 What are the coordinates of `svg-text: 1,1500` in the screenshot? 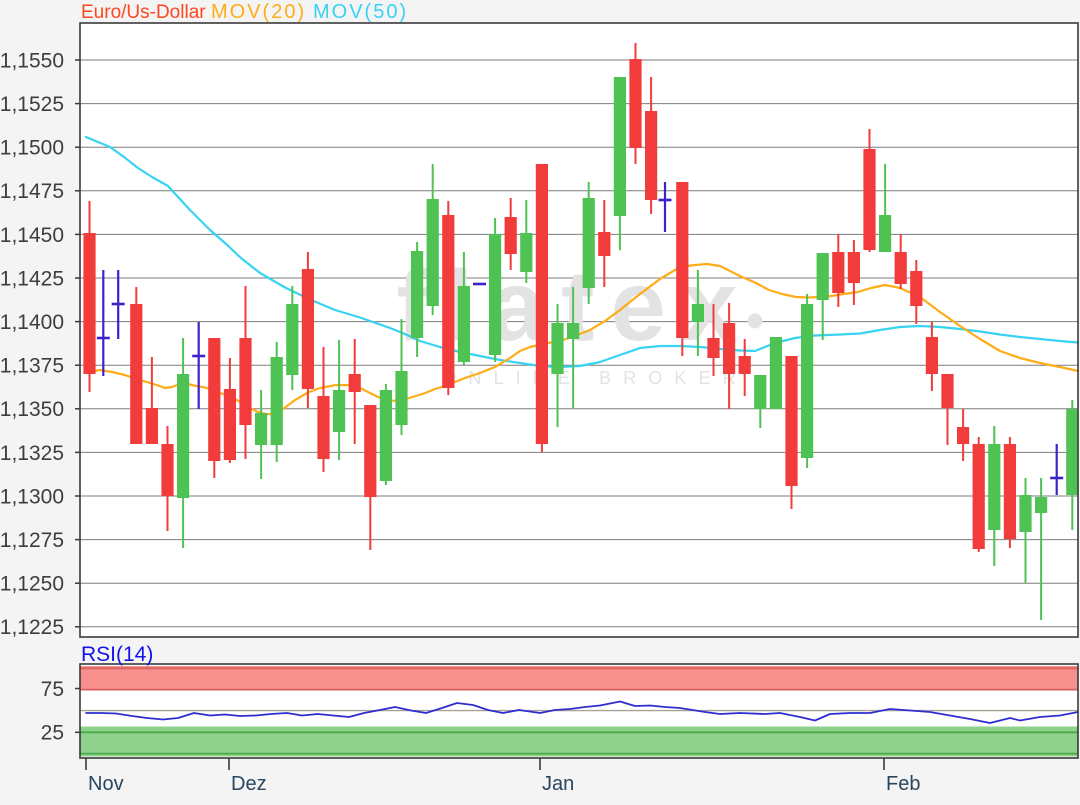 It's located at (32, 148).